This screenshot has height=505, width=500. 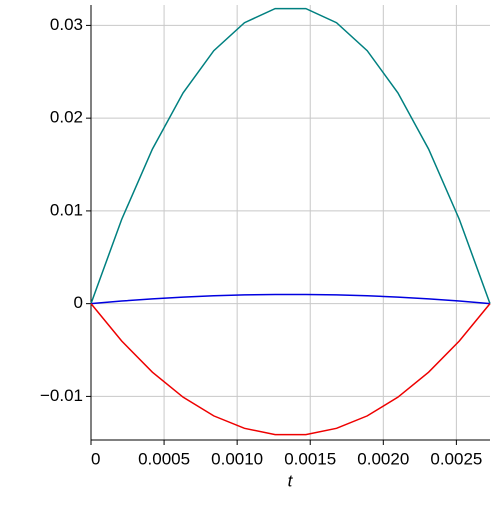 I want to click on line-series, so click(x=290, y=299).